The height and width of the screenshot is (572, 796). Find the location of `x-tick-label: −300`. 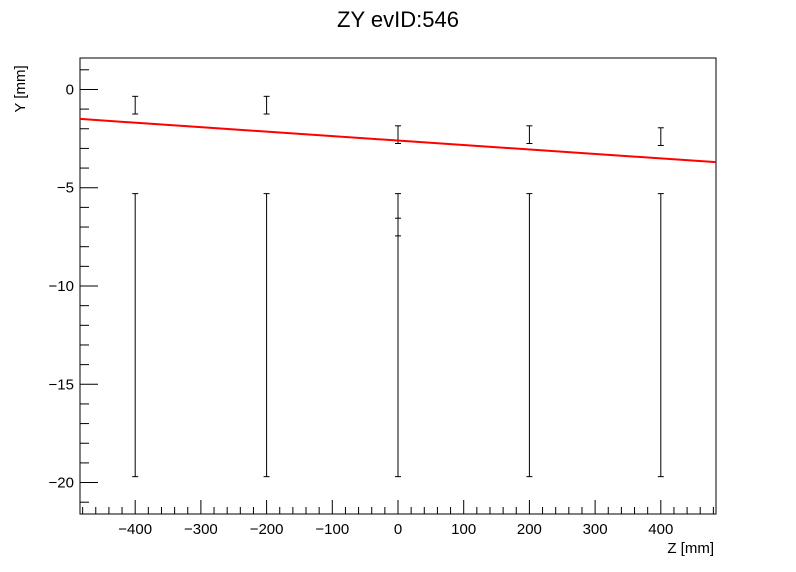

x-tick-label: −300 is located at coordinates (201, 529).